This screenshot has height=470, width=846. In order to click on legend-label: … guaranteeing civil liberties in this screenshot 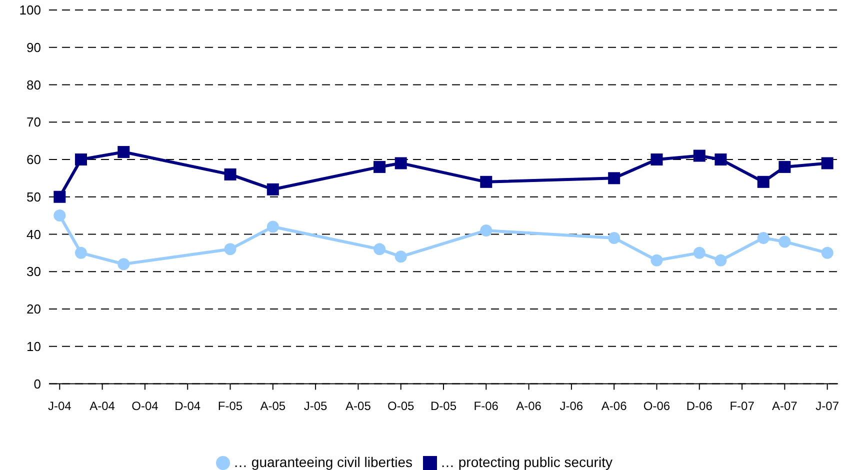, I will do `click(323, 462)`.